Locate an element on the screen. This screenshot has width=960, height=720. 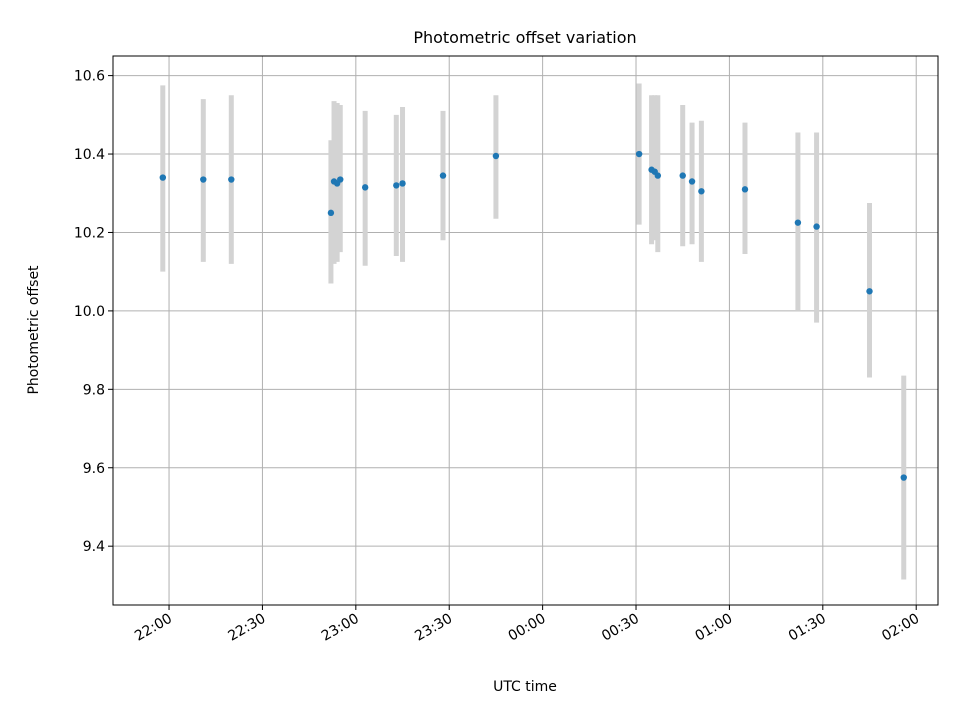
y-tick-label: 9.8 is located at coordinates (94, 390).